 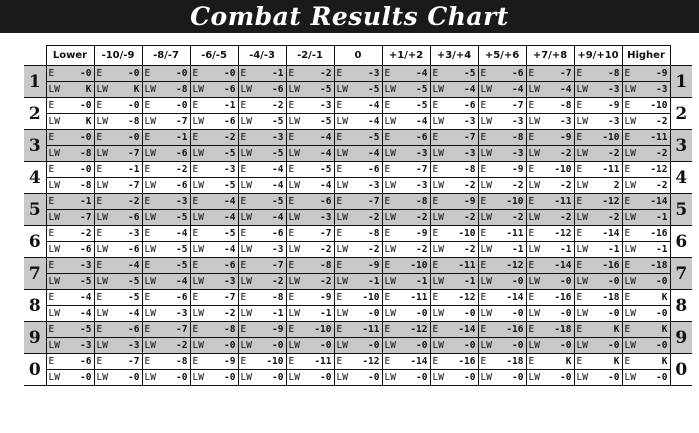 I want to click on column-header: -6/-5, so click(x=214, y=55).